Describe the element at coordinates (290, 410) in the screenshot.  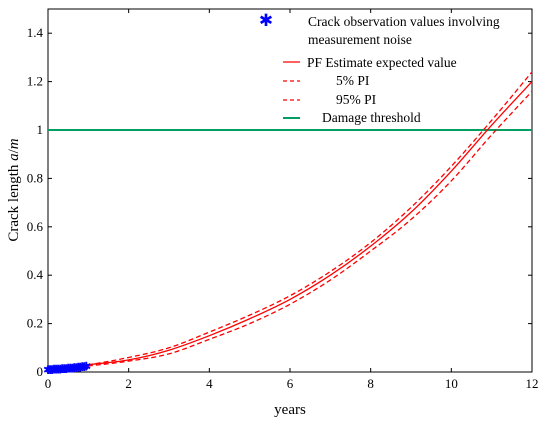
I see `x-axis-label: years` at that location.